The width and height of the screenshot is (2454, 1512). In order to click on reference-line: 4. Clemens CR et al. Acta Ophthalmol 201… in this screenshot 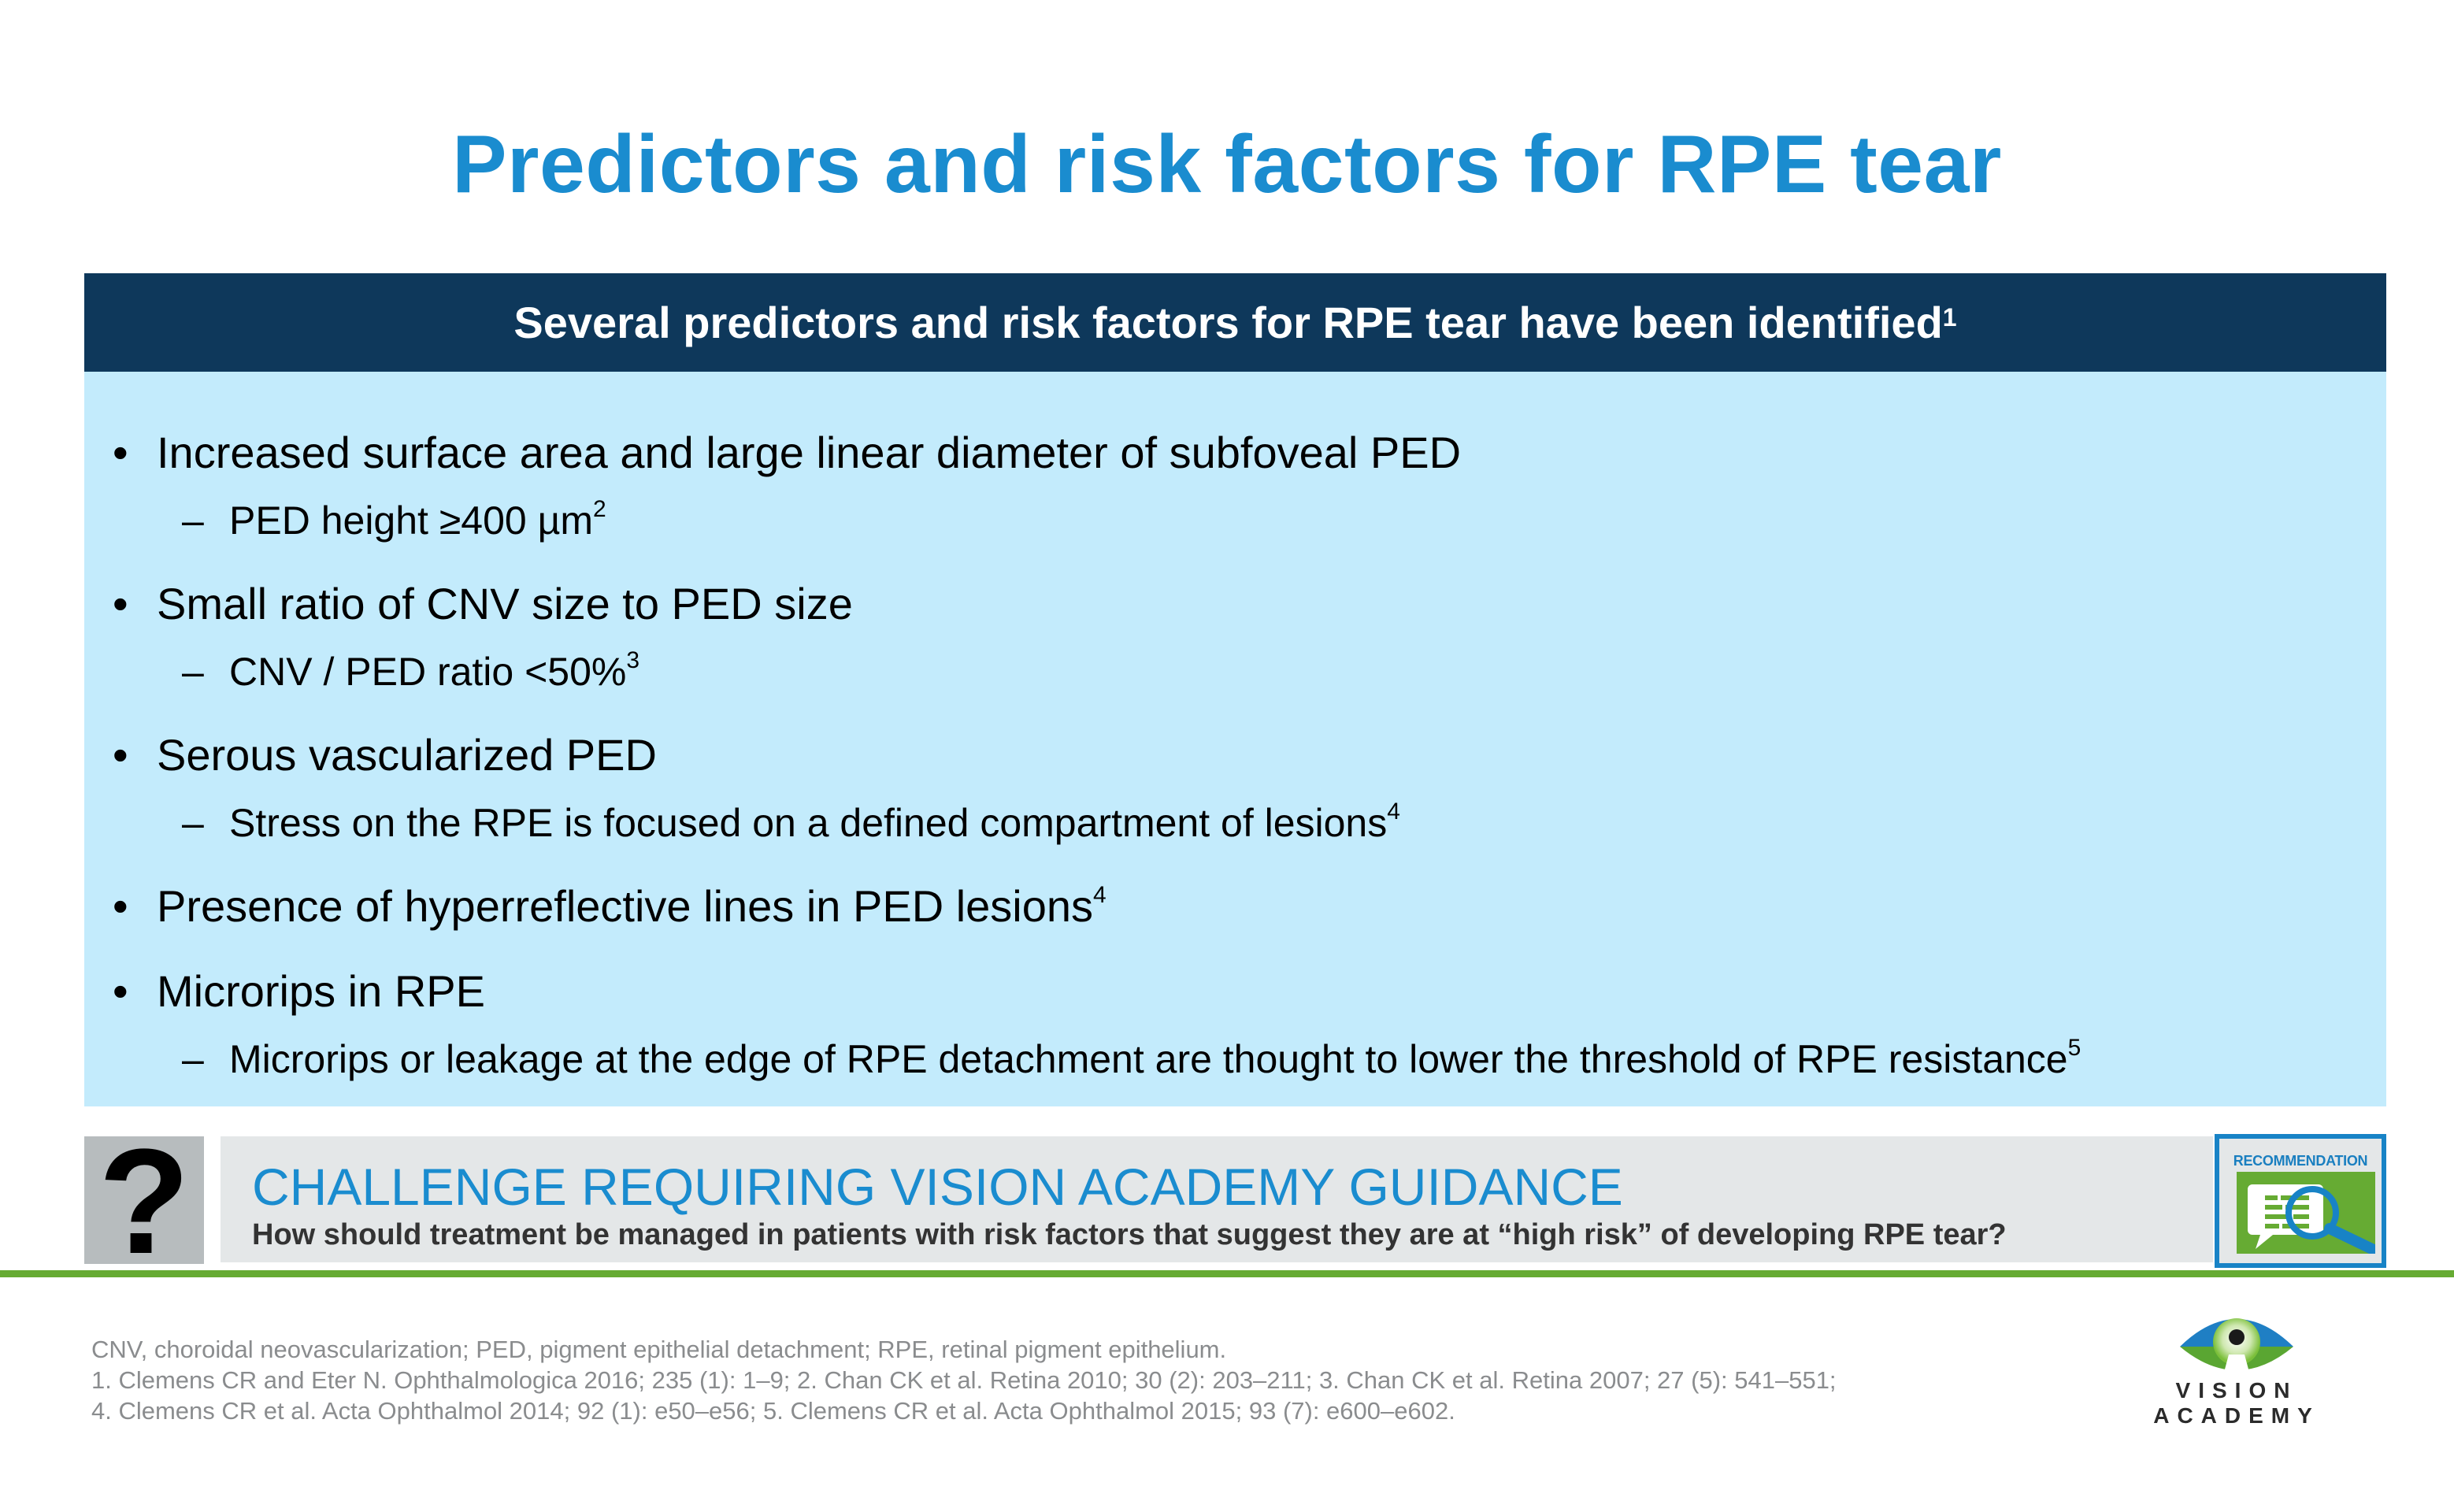, I will do `click(773, 1411)`.